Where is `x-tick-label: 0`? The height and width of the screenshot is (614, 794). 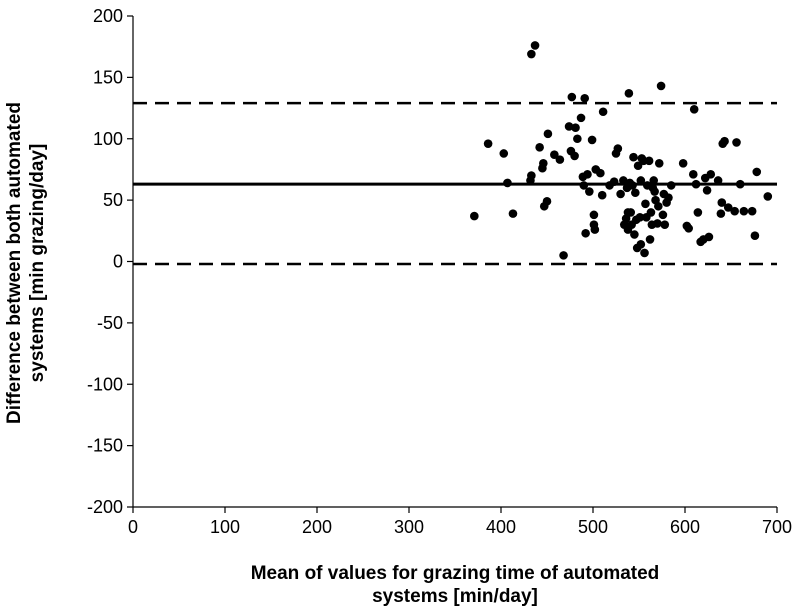
x-tick-label: 0 is located at coordinates (133, 527).